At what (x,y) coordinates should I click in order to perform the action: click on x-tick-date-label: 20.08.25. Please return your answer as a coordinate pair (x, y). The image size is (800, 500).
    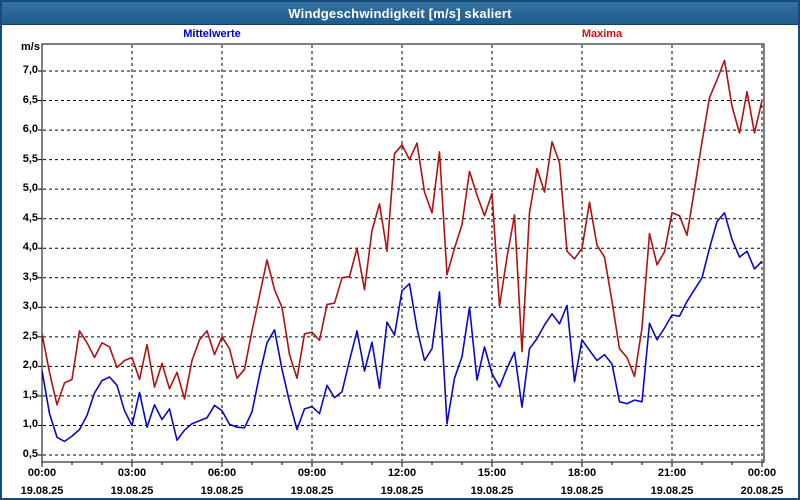
    Looking at the image, I should click on (762, 491).